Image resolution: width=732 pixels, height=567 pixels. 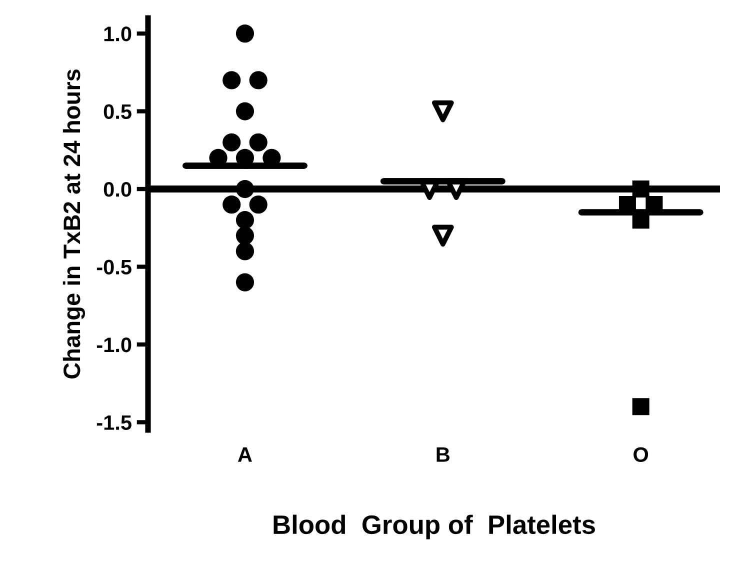 What do you see at coordinates (434, 527) in the screenshot?
I see `x-axis-title: Blood Group of Platelets` at bounding box center [434, 527].